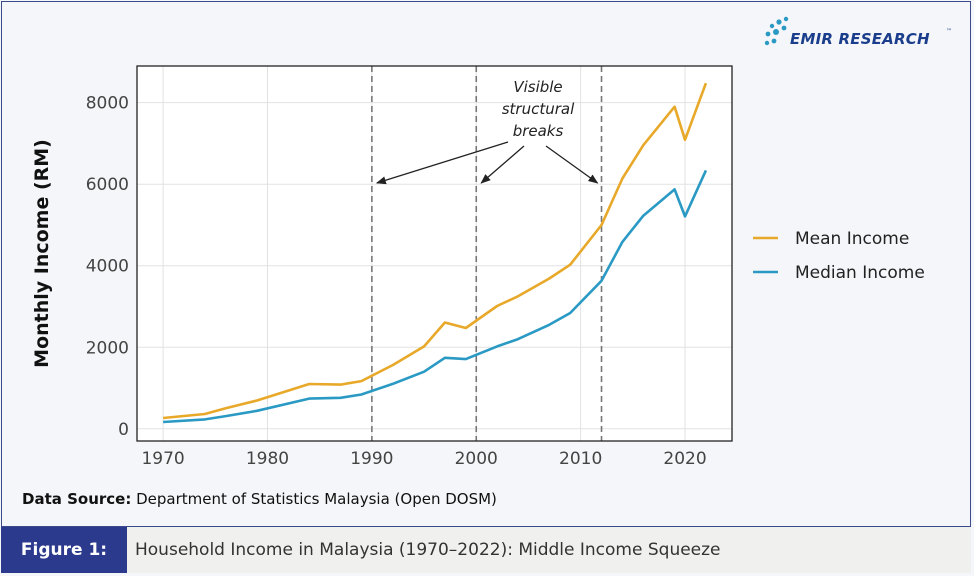  Describe the element at coordinates (476, 459) in the screenshot. I see `x-tick-label: 2000` at that location.